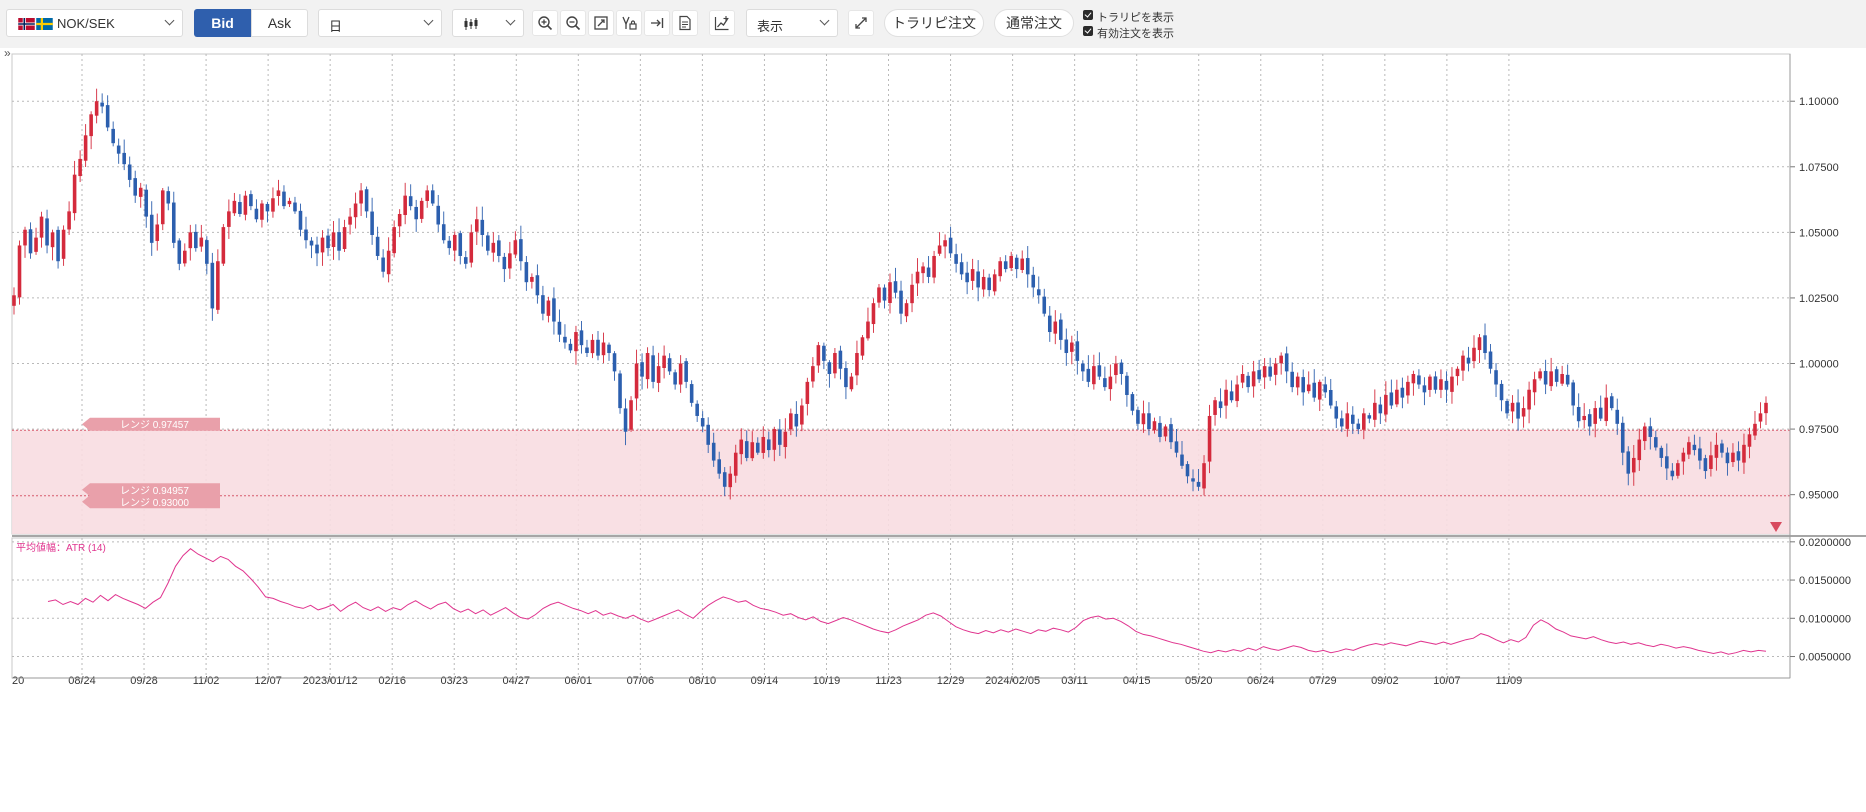 This screenshot has width=1866, height=812. What do you see at coordinates (685, 23) in the screenshot?
I see `report-button` at bounding box center [685, 23].